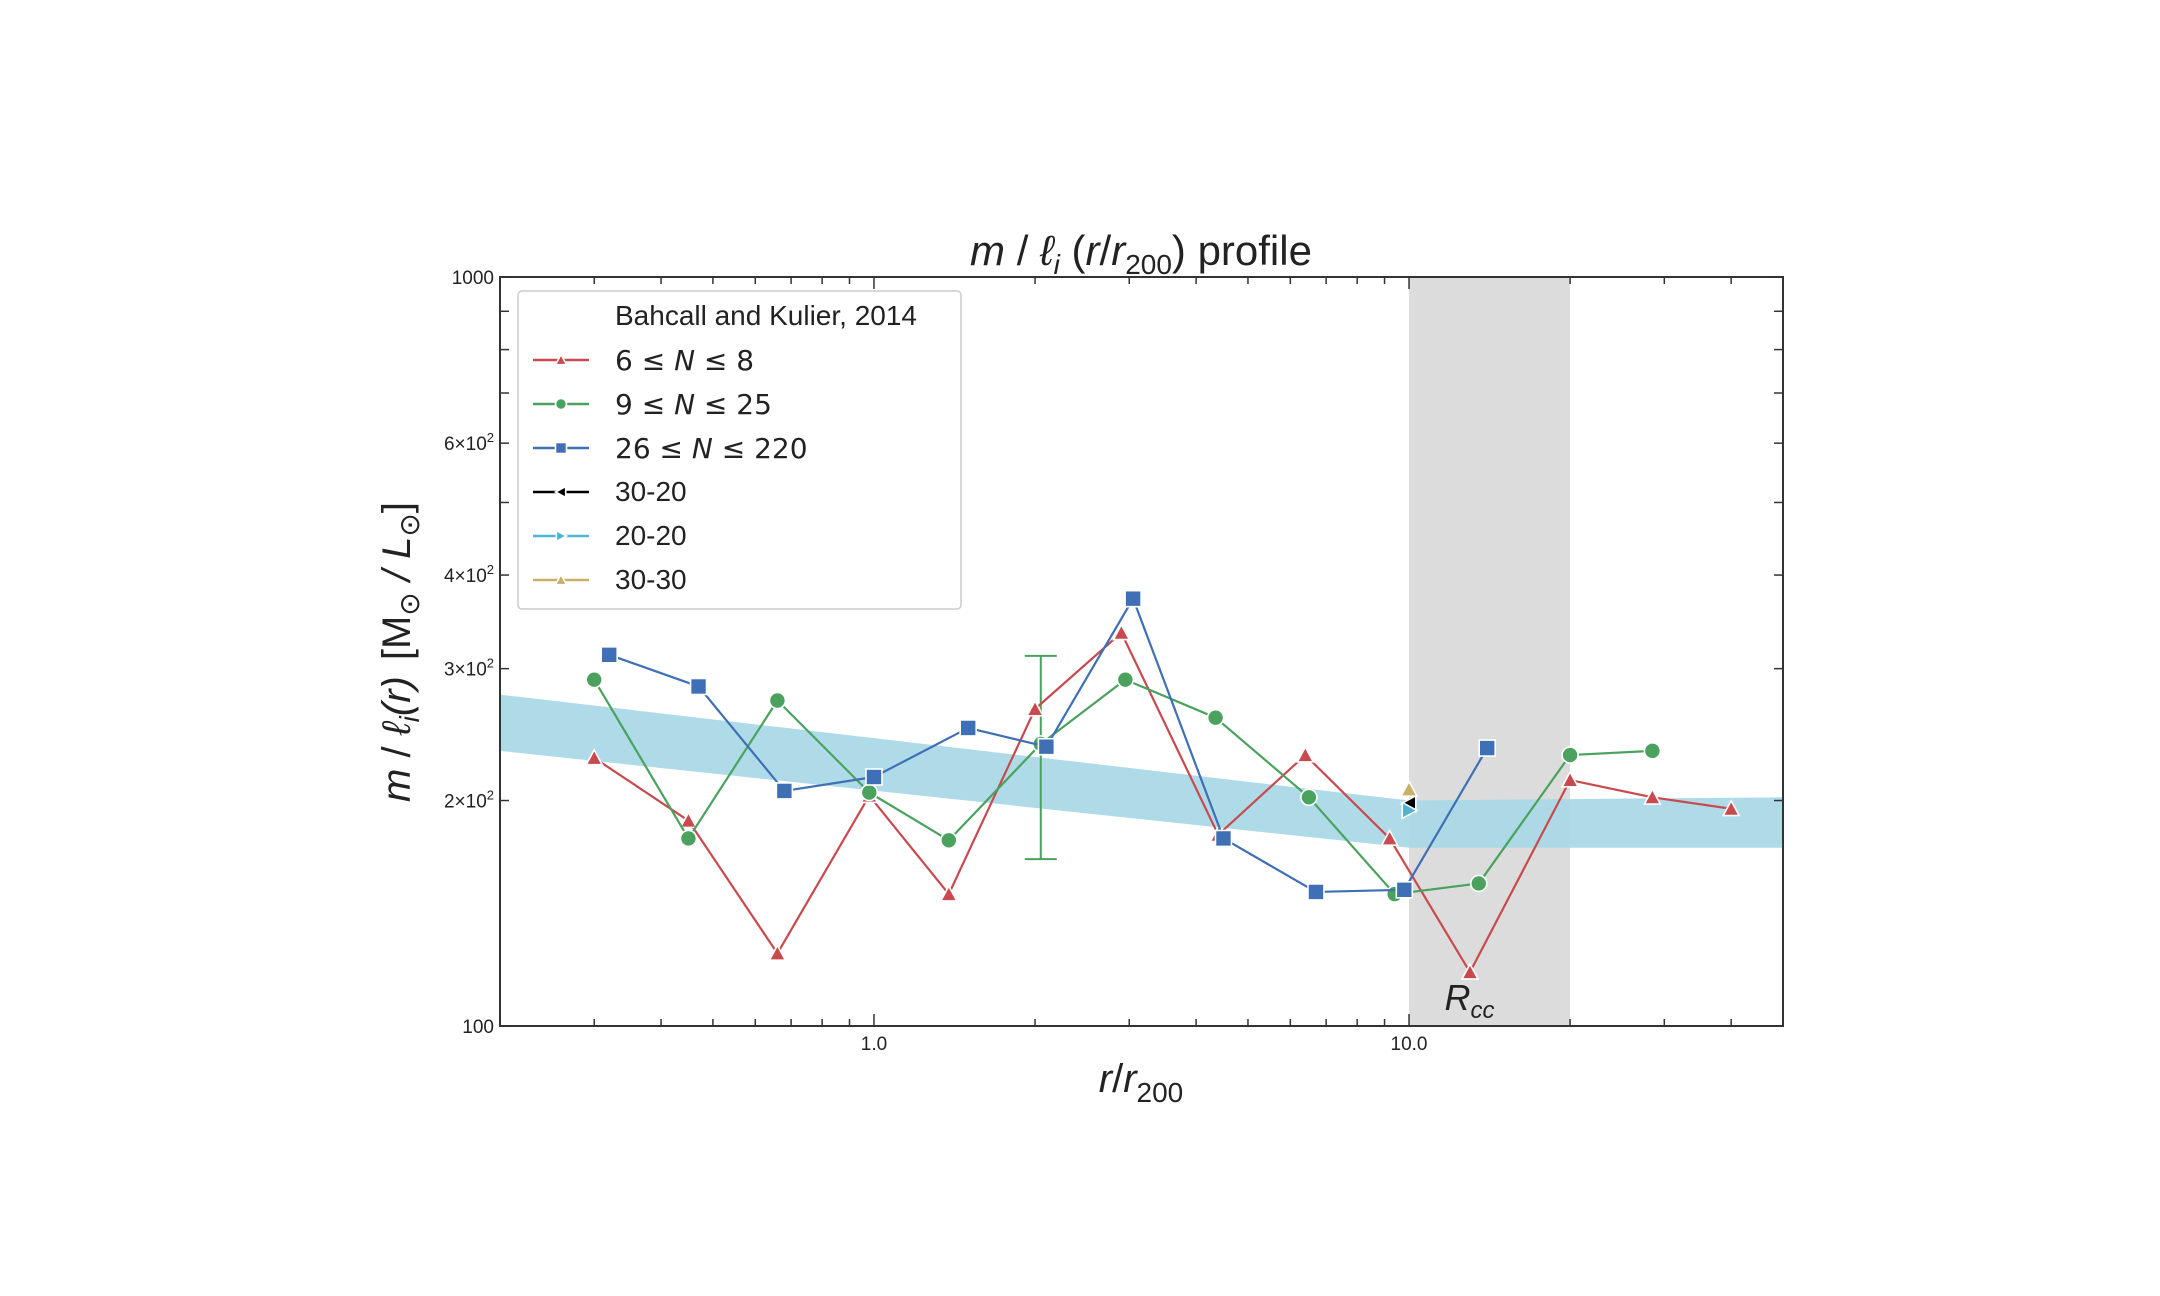 This screenshot has height=1296, width=2160. What do you see at coordinates (478, 1027) in the screenshot?
I see `y-tick-label: 100` at bounding box center [478, 1027].